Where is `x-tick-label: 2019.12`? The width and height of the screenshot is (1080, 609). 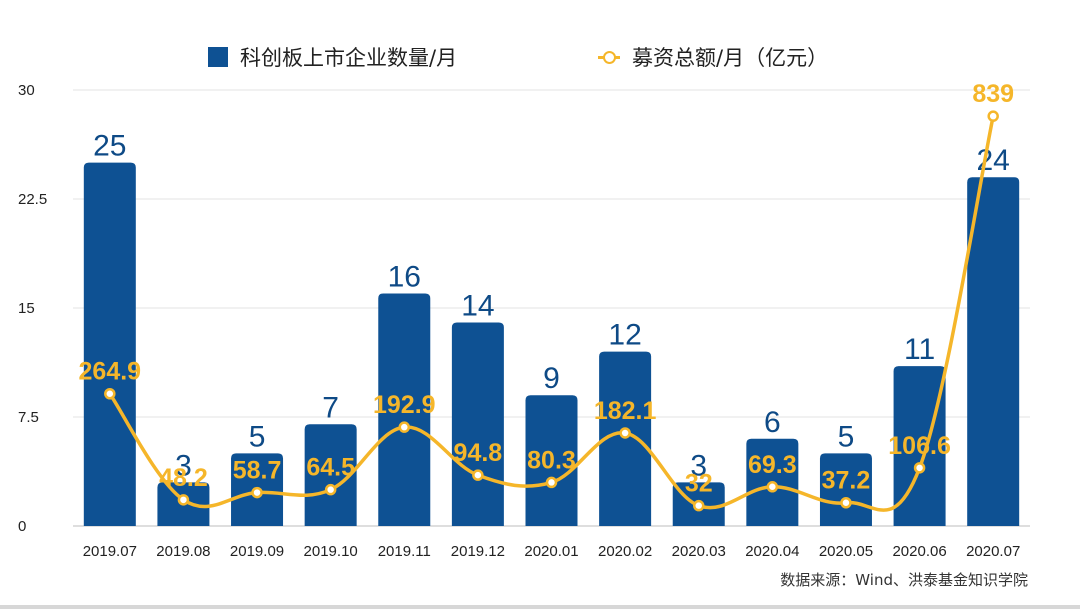
x-tick-label: 2019.12 is located at coordinates (478, 551).